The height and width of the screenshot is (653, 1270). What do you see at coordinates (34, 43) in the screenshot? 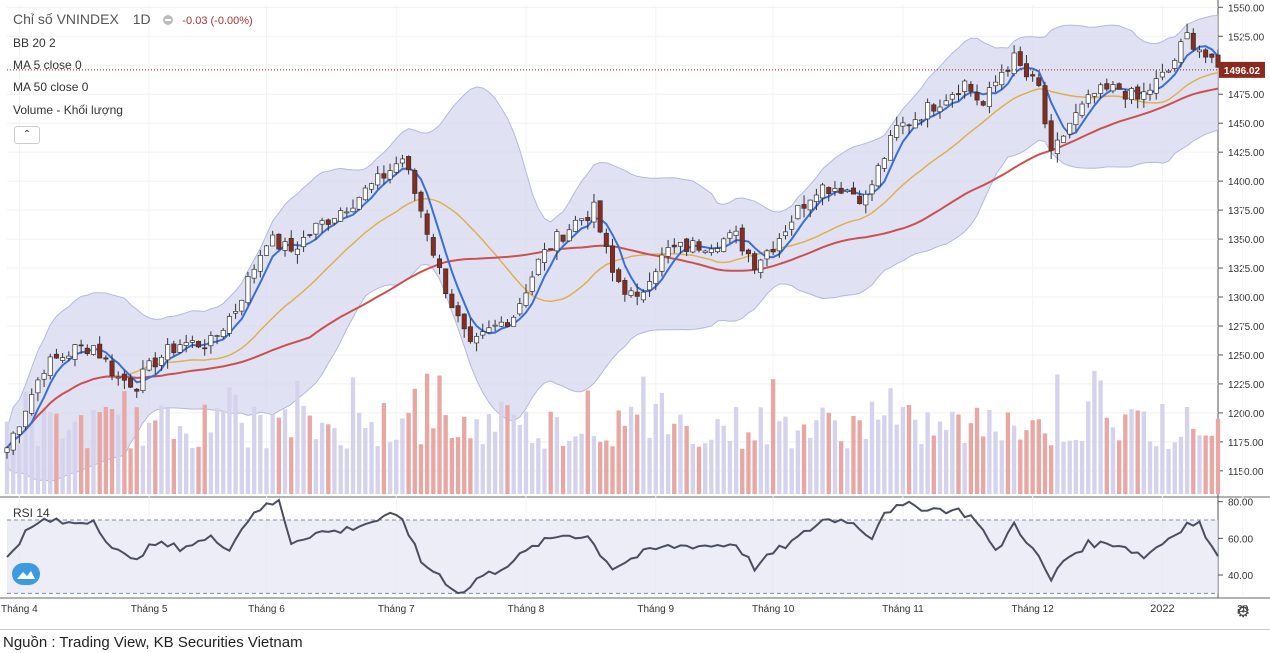
I see `legend-bb: BB 20 2` at bounding box center [34, 43].